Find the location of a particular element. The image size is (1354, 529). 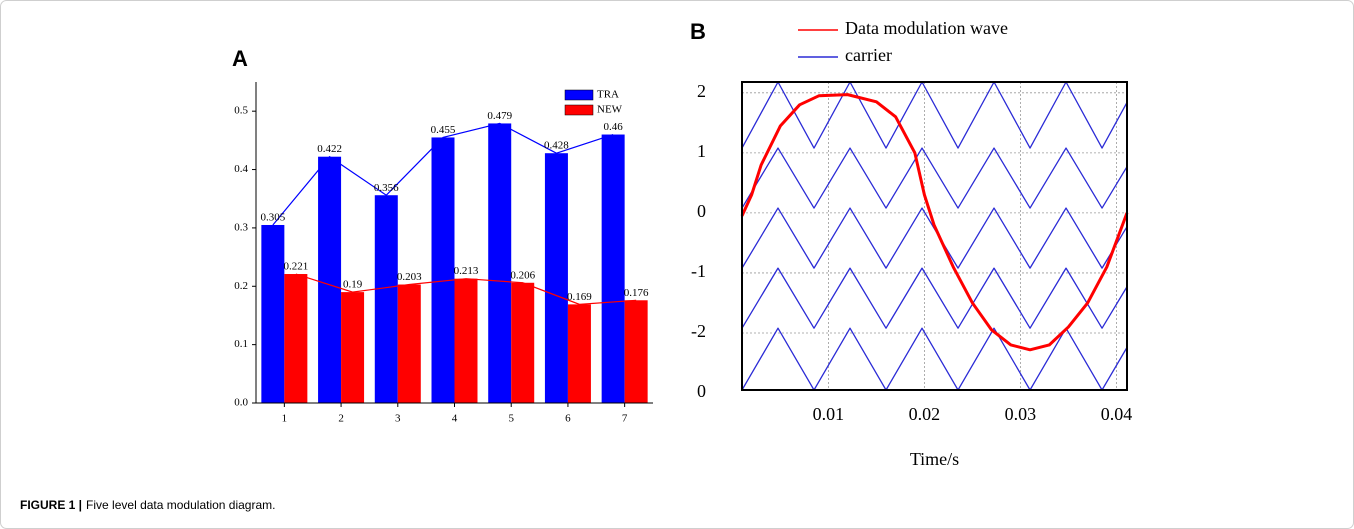

x-tick-label: 5 is located at coordinates (511, 419).